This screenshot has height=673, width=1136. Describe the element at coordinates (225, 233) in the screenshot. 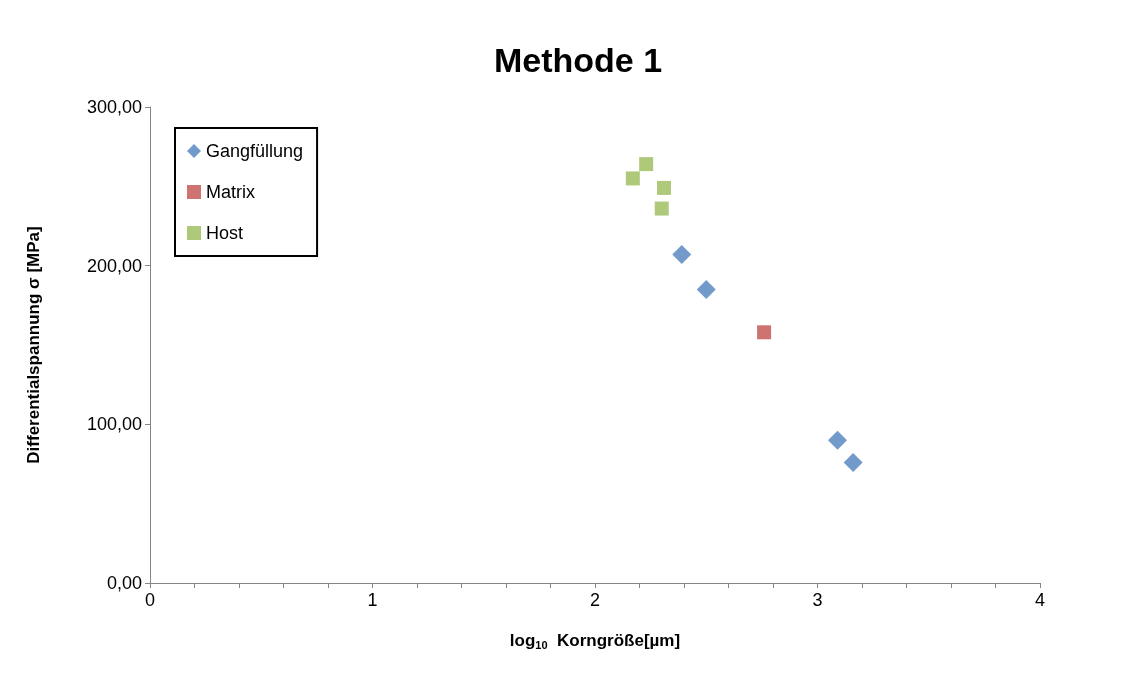

I see `legend-label: Host` at that location.